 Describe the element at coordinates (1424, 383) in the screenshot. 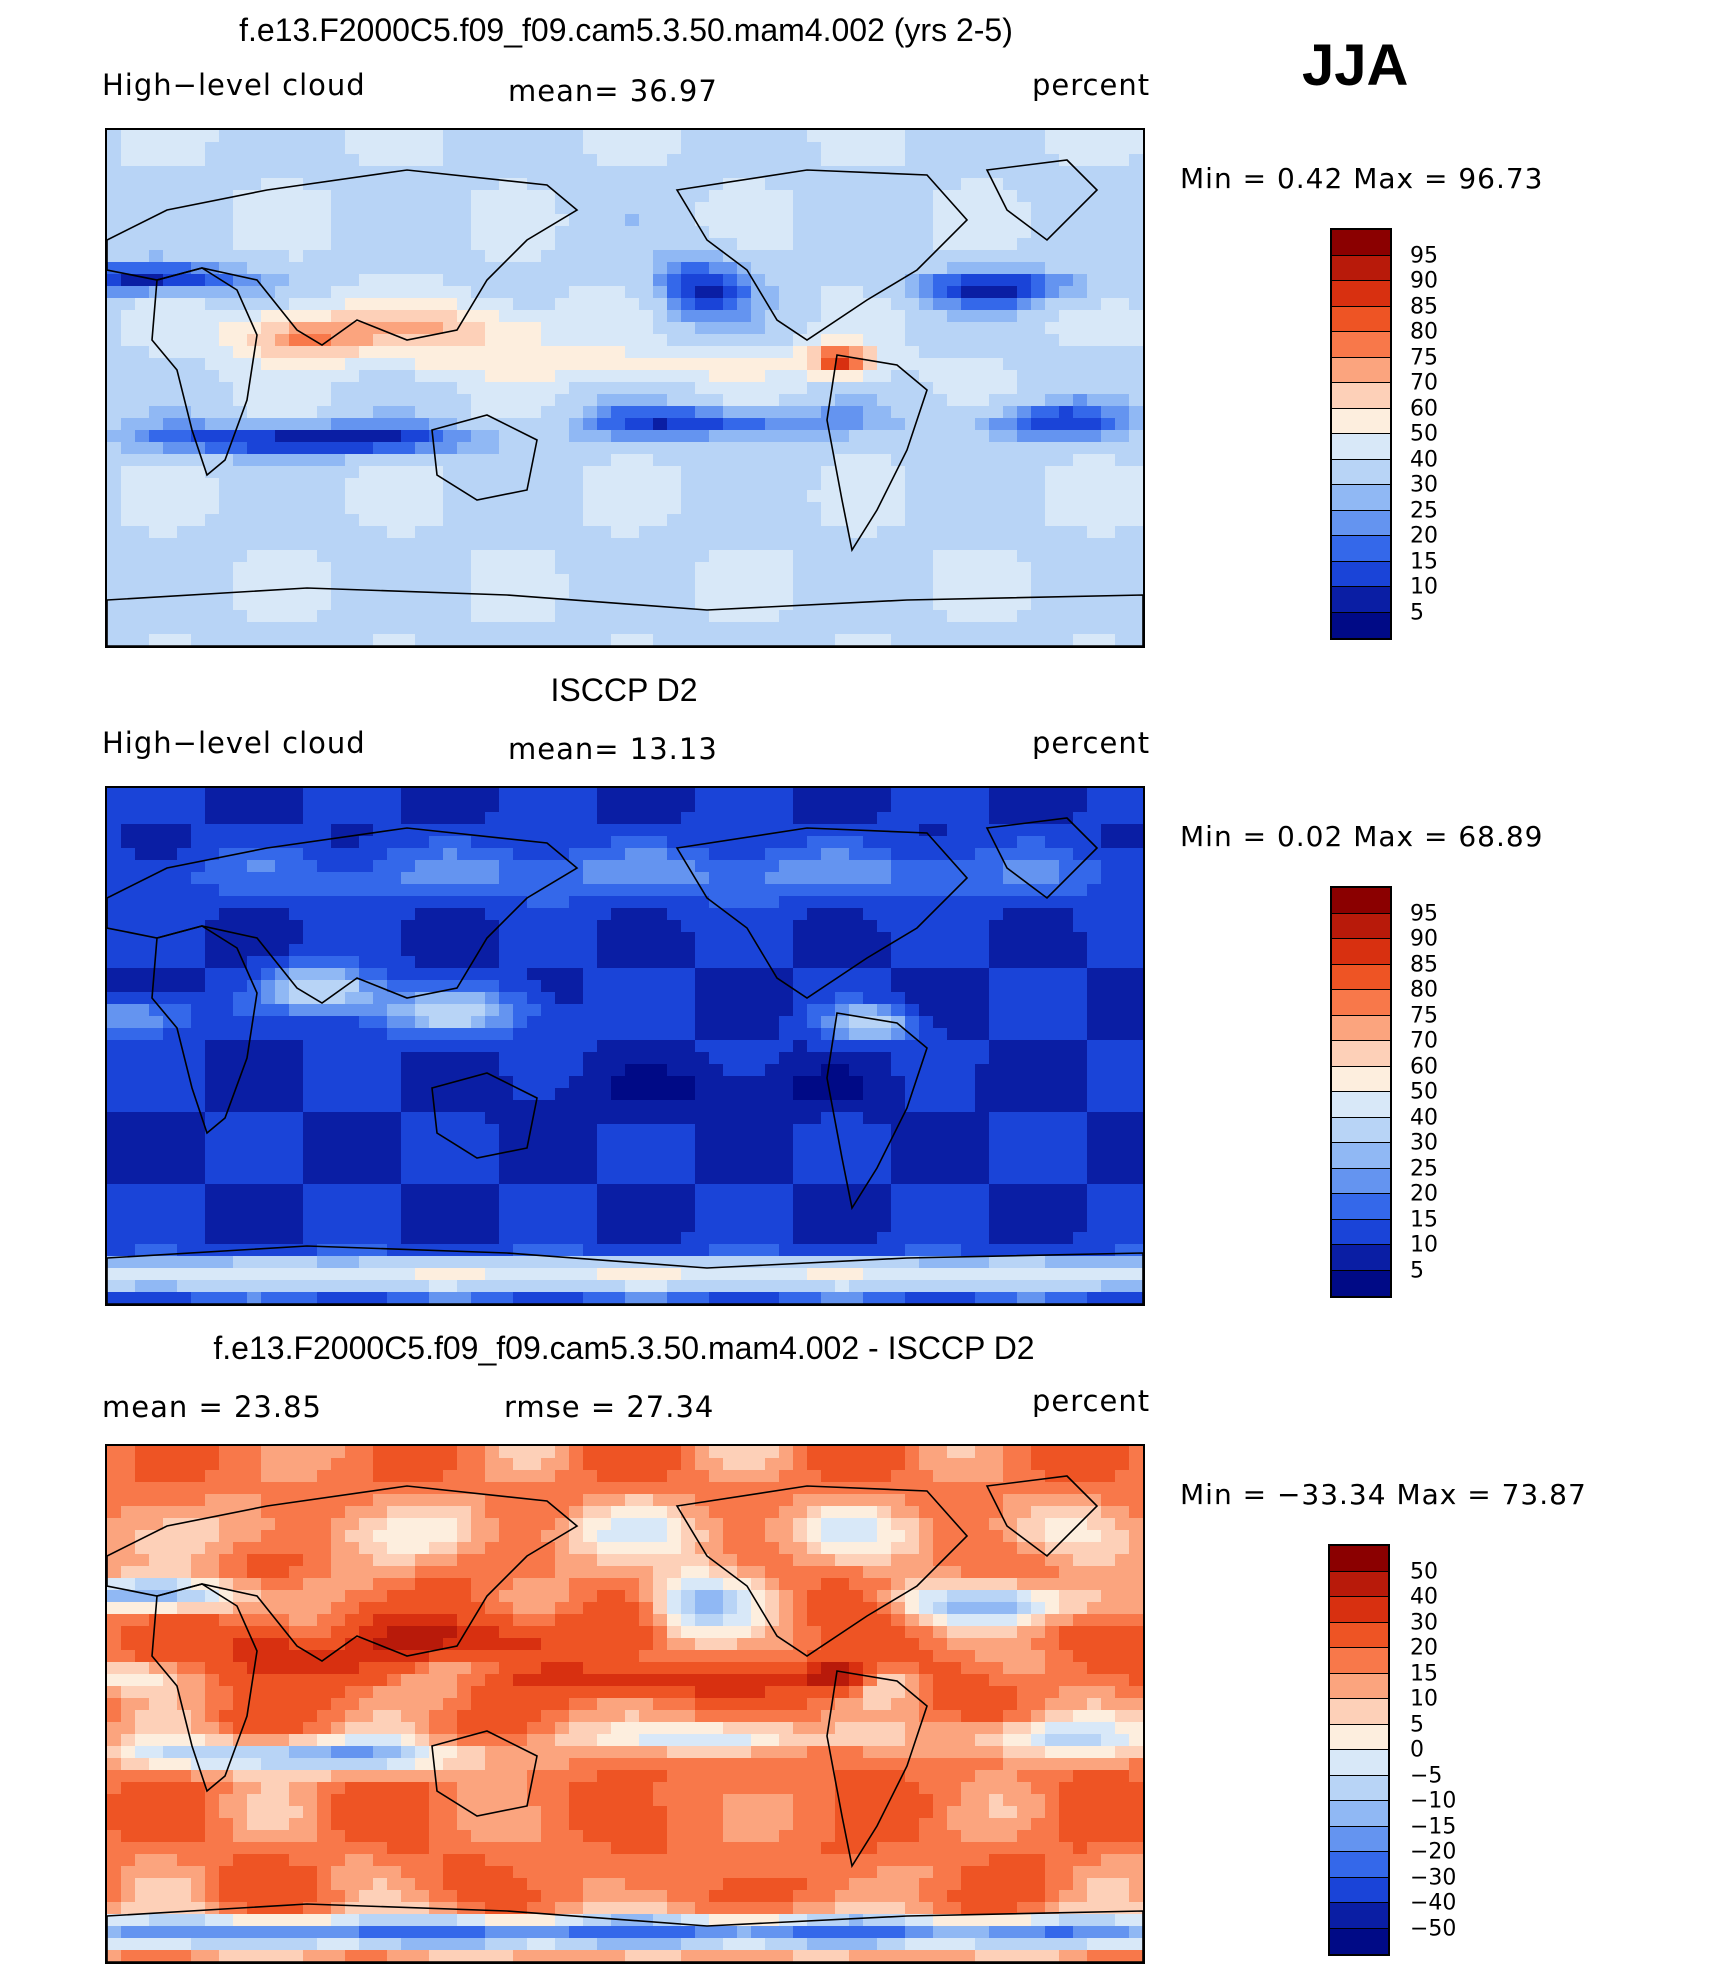

I see `colorbar-tick-label: 70` at that location.